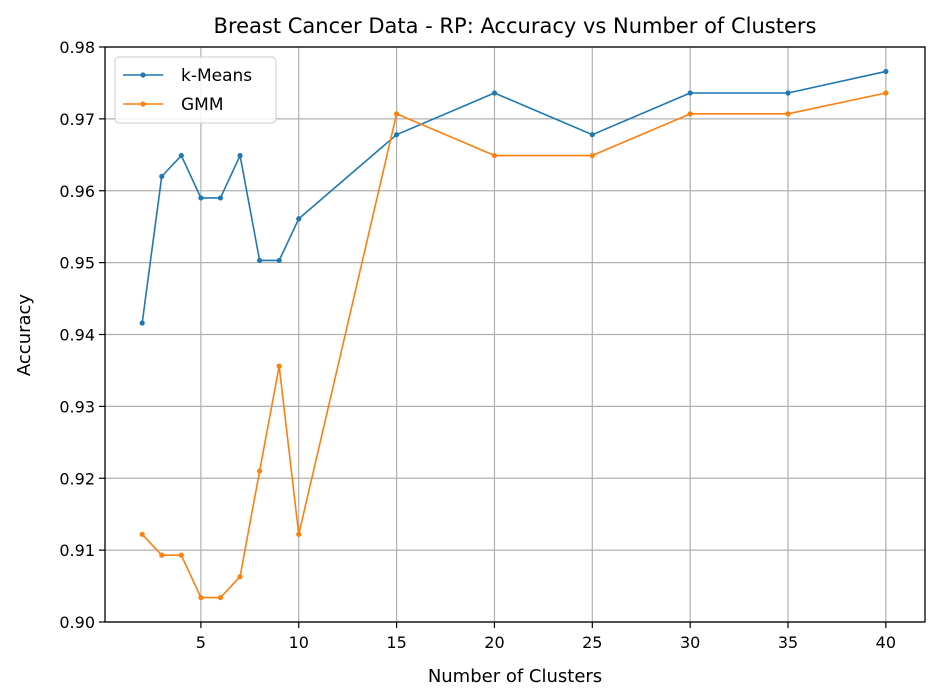 The width and height of the screenshot is (944, 700). I want to click on x-tick-label: 10, so click(299, 642).